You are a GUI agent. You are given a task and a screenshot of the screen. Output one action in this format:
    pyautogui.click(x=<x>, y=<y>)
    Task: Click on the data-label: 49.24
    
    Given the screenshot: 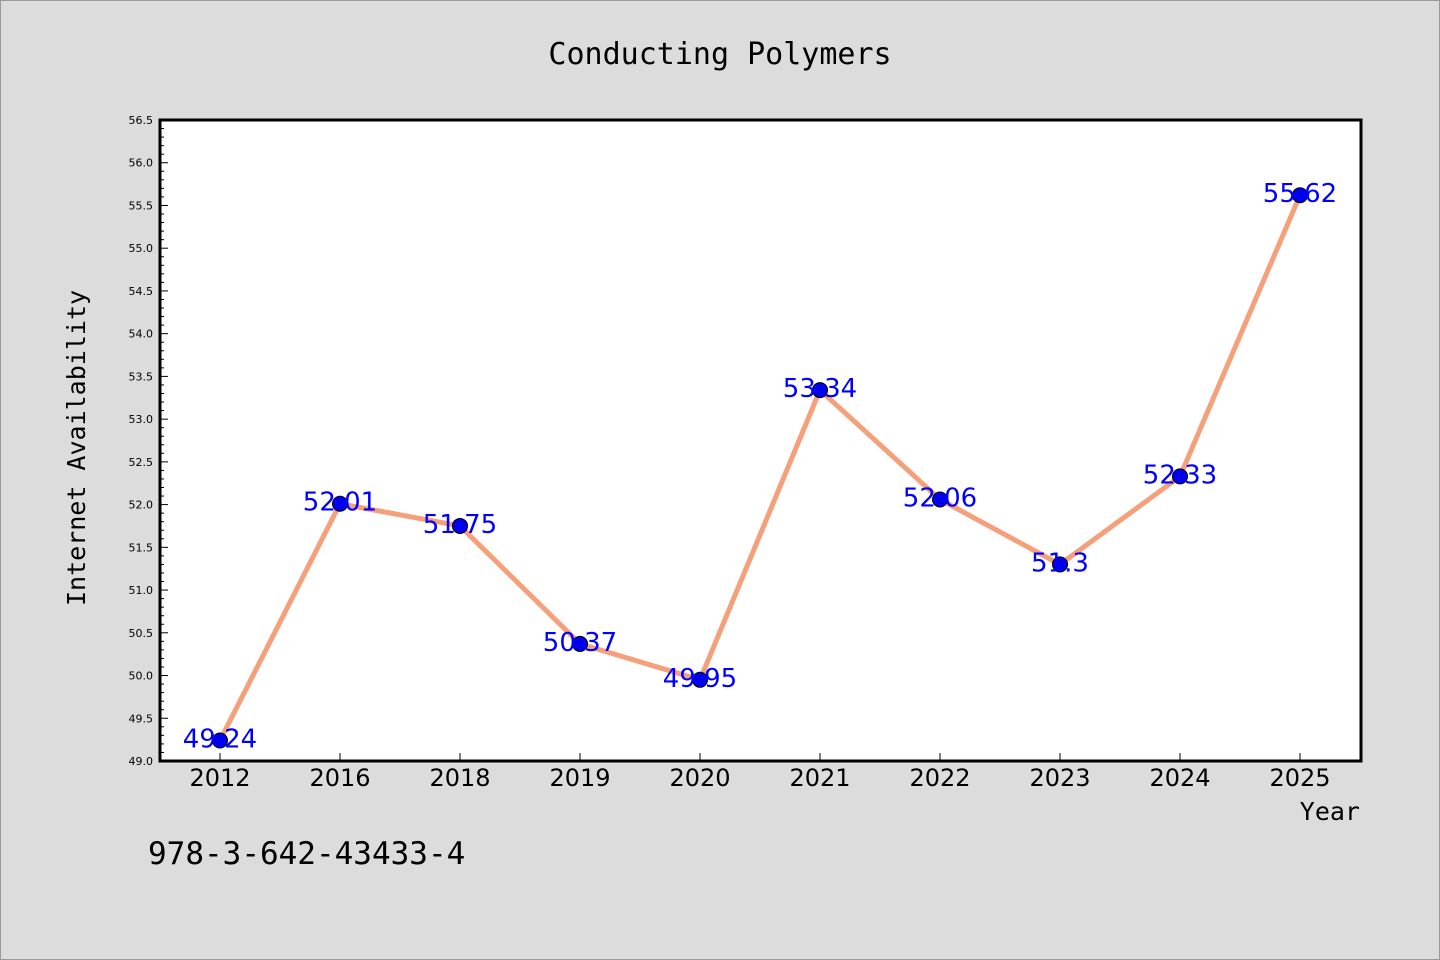 What is the action you would take?
    pyautogui.click(x=220, y=739)
    